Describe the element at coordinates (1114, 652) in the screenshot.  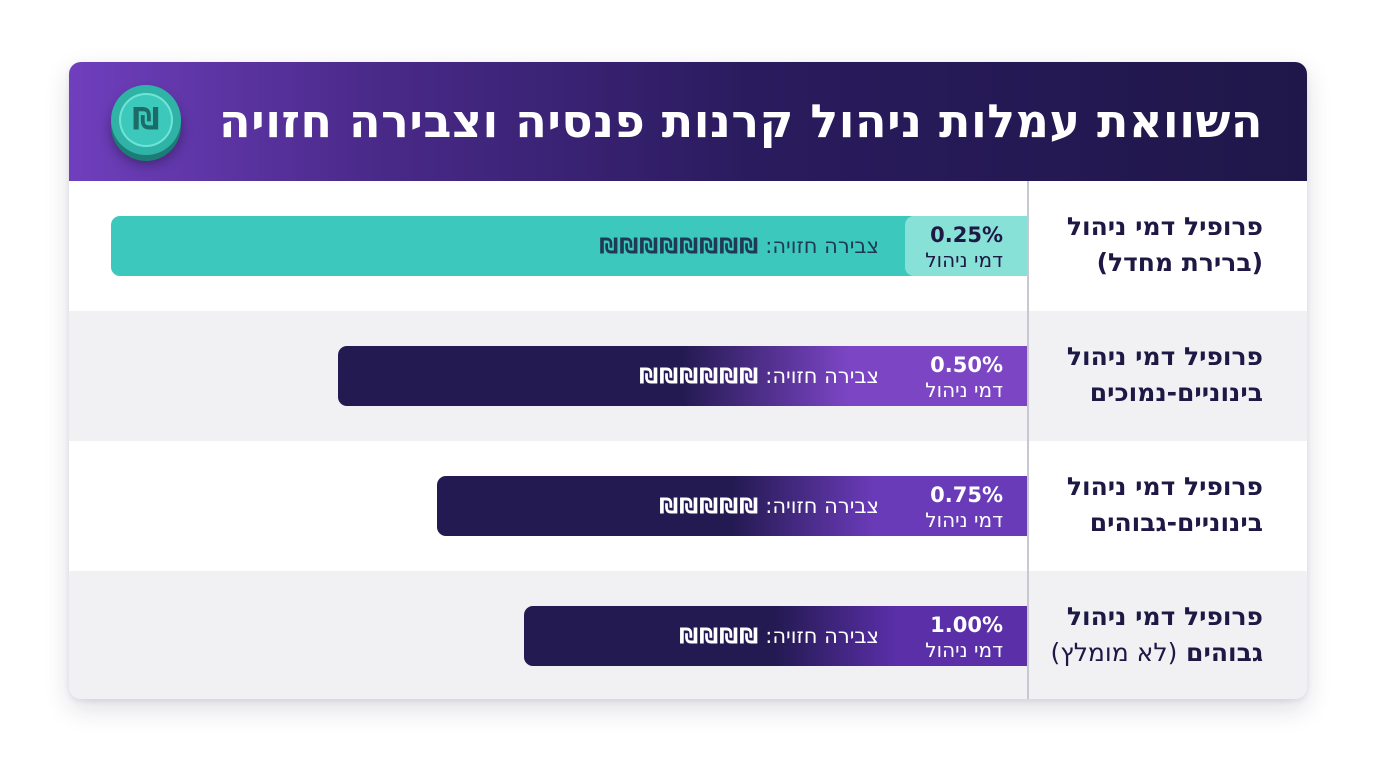
I see `category-label-line2-extra: (לא מומלץ)` at that location.